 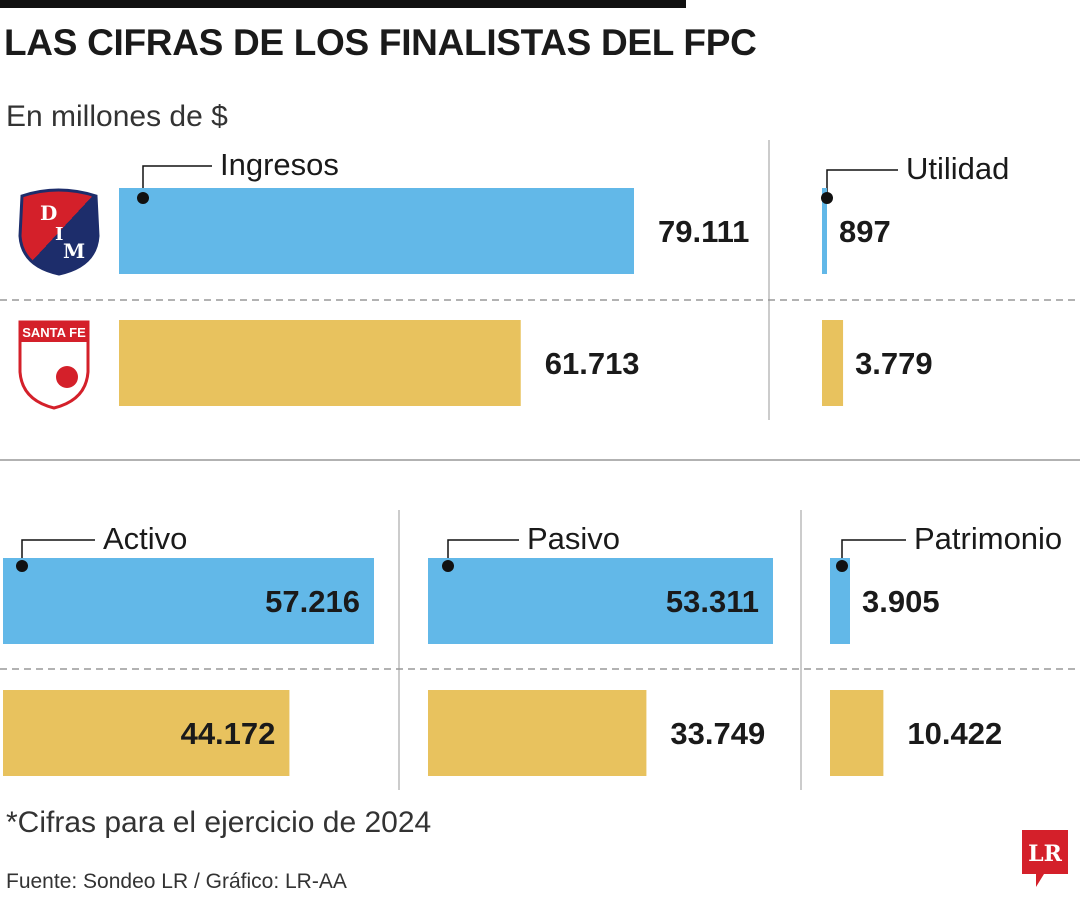 What do you see at coordinates (957, 168) in the screenshot?
I see `utilidad-header: Utilidad` at bounding box center [957, 168].